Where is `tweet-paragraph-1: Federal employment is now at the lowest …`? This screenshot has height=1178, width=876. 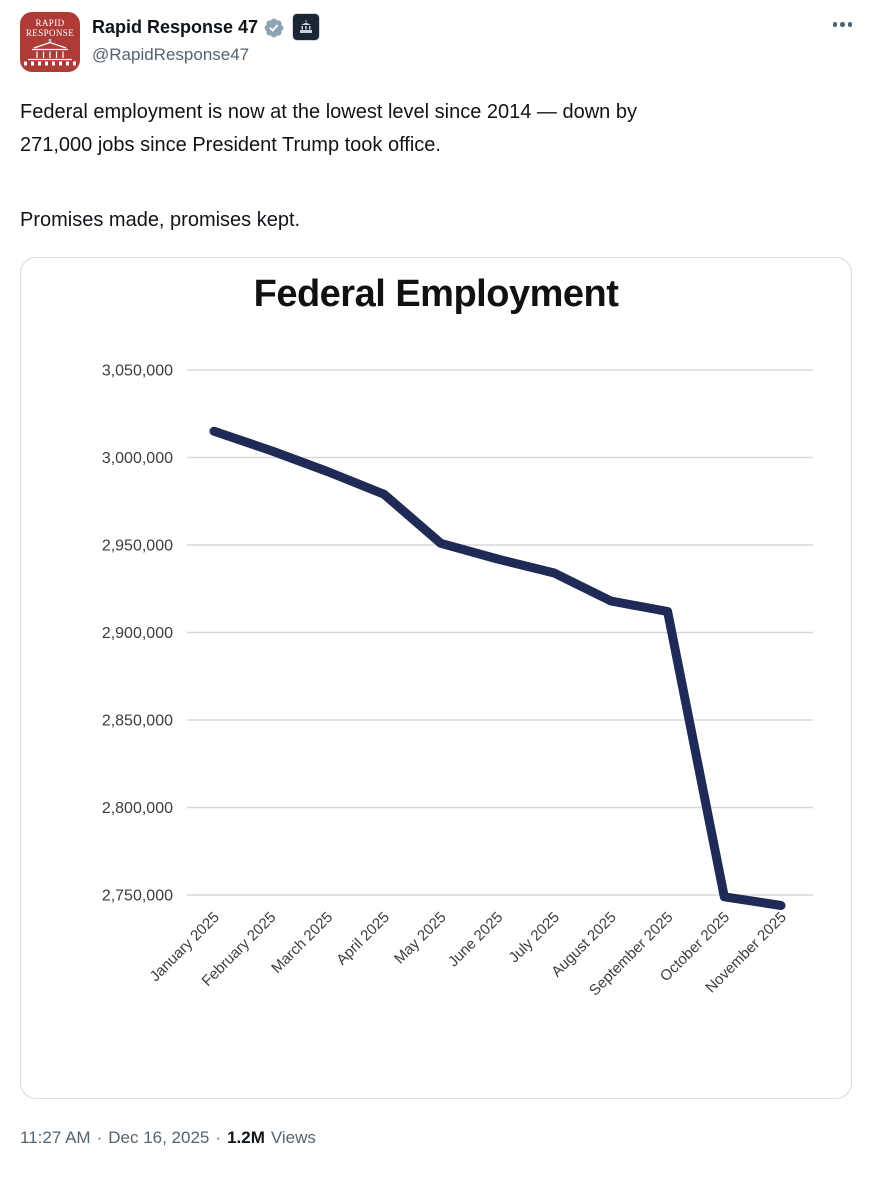
tweet-paragraph-1: Federal employment is now at the lowest … is located at coordinates (328, 128).